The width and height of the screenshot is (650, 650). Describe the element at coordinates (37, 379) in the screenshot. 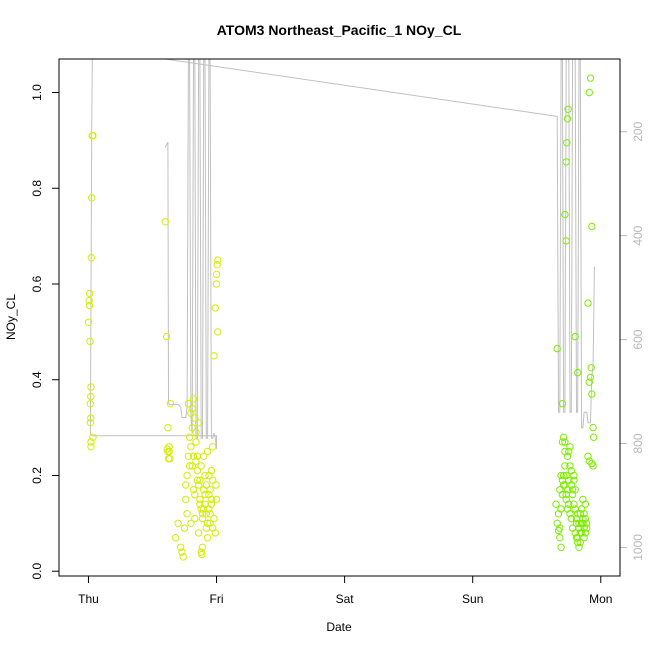

I see `y-tick-label-2: 0.4` at that location.